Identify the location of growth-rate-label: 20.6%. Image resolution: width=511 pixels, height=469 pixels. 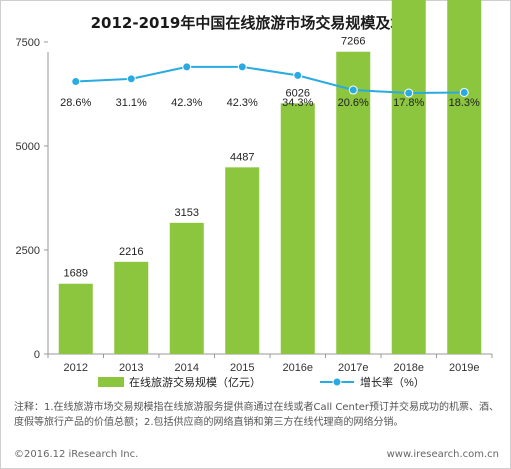
(353, 103).